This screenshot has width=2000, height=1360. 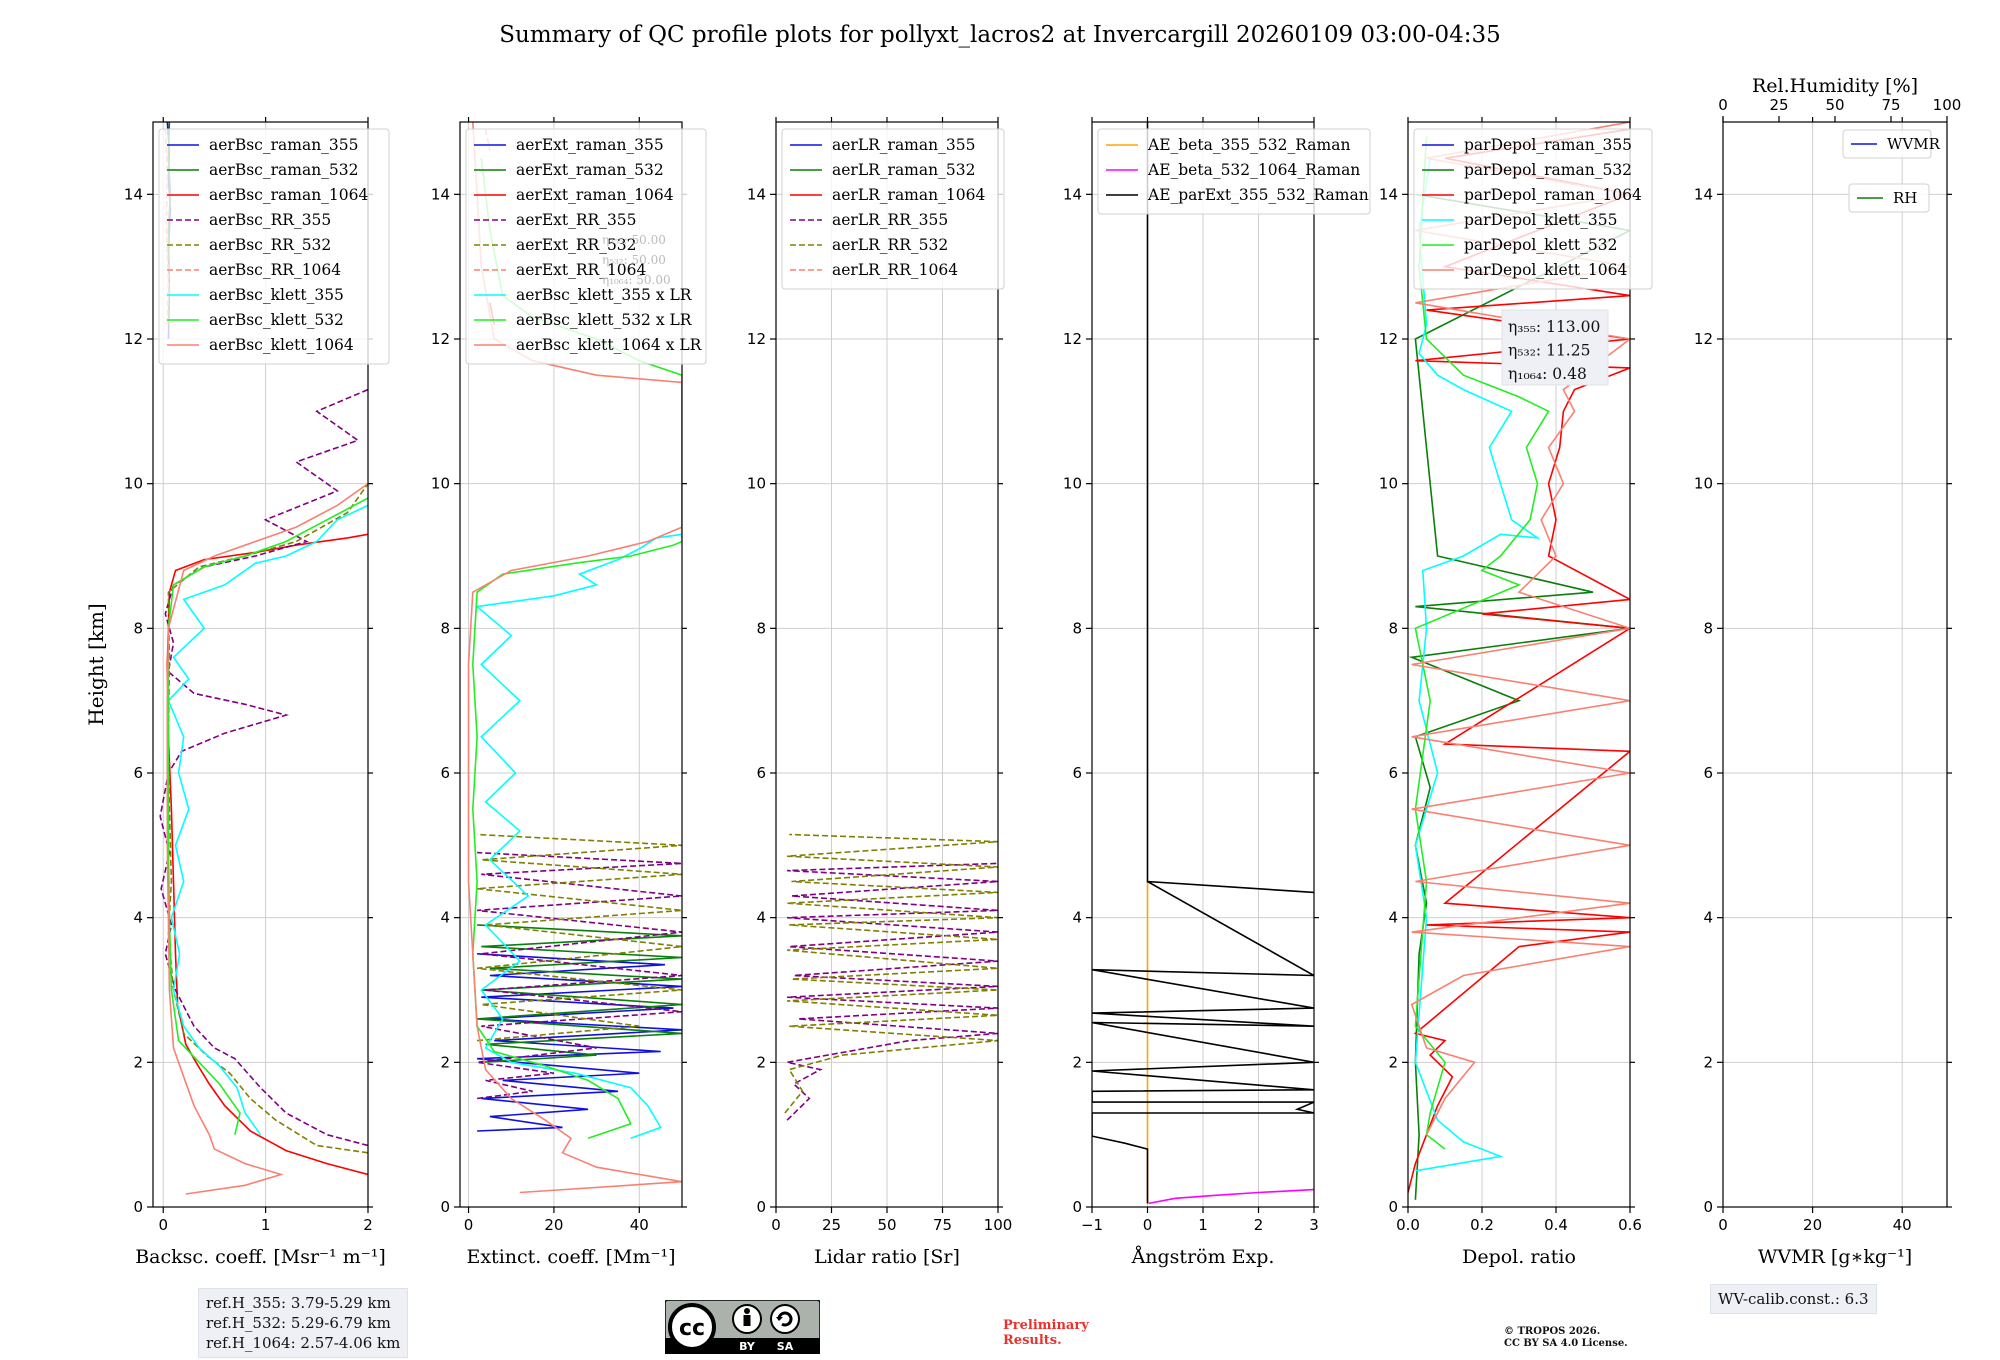 What do you see at coordinates (1835, 1257) in the screenshot?
I see `x-axis-label: WVMR [g∗kg⁻¹]` at bounding box center [1835, 1257].